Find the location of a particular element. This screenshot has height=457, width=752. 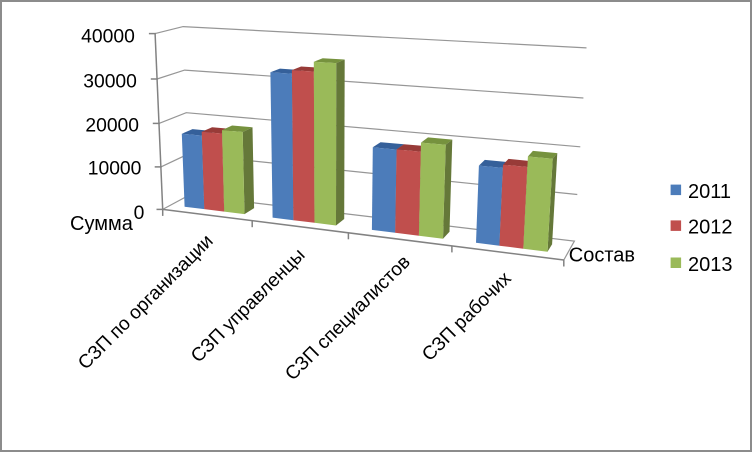

svg-text: 40000 is located at coordinates (108, 37).